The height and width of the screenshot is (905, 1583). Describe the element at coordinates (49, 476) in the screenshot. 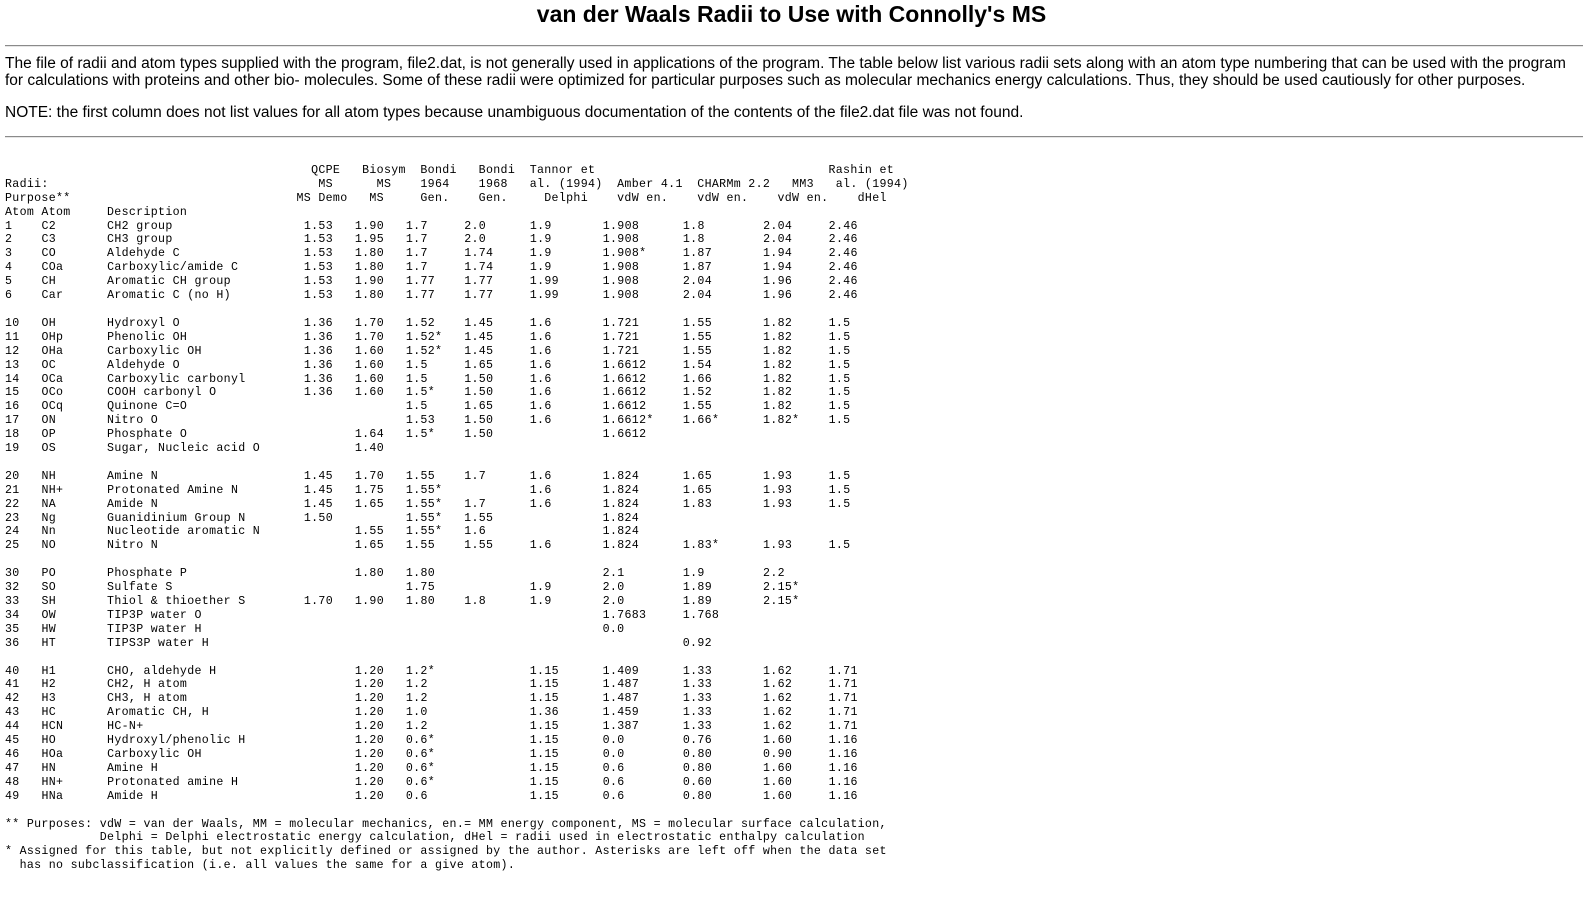

I see `cell-atom: NH` at that location.